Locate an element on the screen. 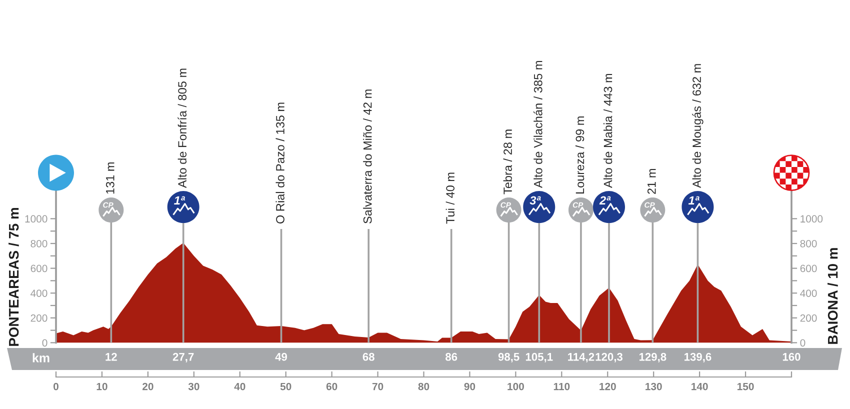 The image size is (850, 409). x-tick-label: 40 is located at coordinates (240, 386).